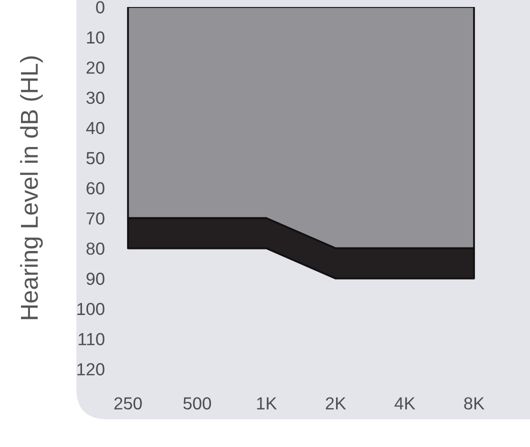 The height and width of the screenshot is (447, 530). Describe the element at coordinates (95, 68) in the screenshot. I see `y-tick-label: 20` at that location.